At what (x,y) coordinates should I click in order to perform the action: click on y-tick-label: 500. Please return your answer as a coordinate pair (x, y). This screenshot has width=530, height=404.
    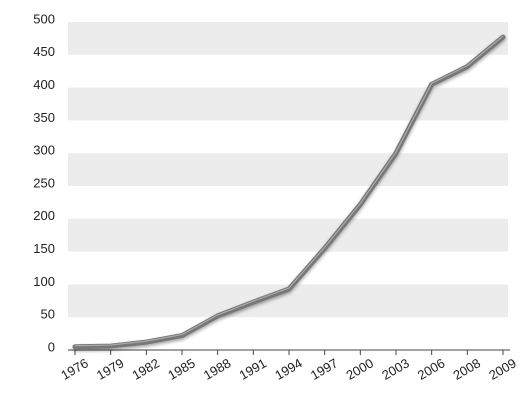
    Looking at the image, I should click on (44, 18).